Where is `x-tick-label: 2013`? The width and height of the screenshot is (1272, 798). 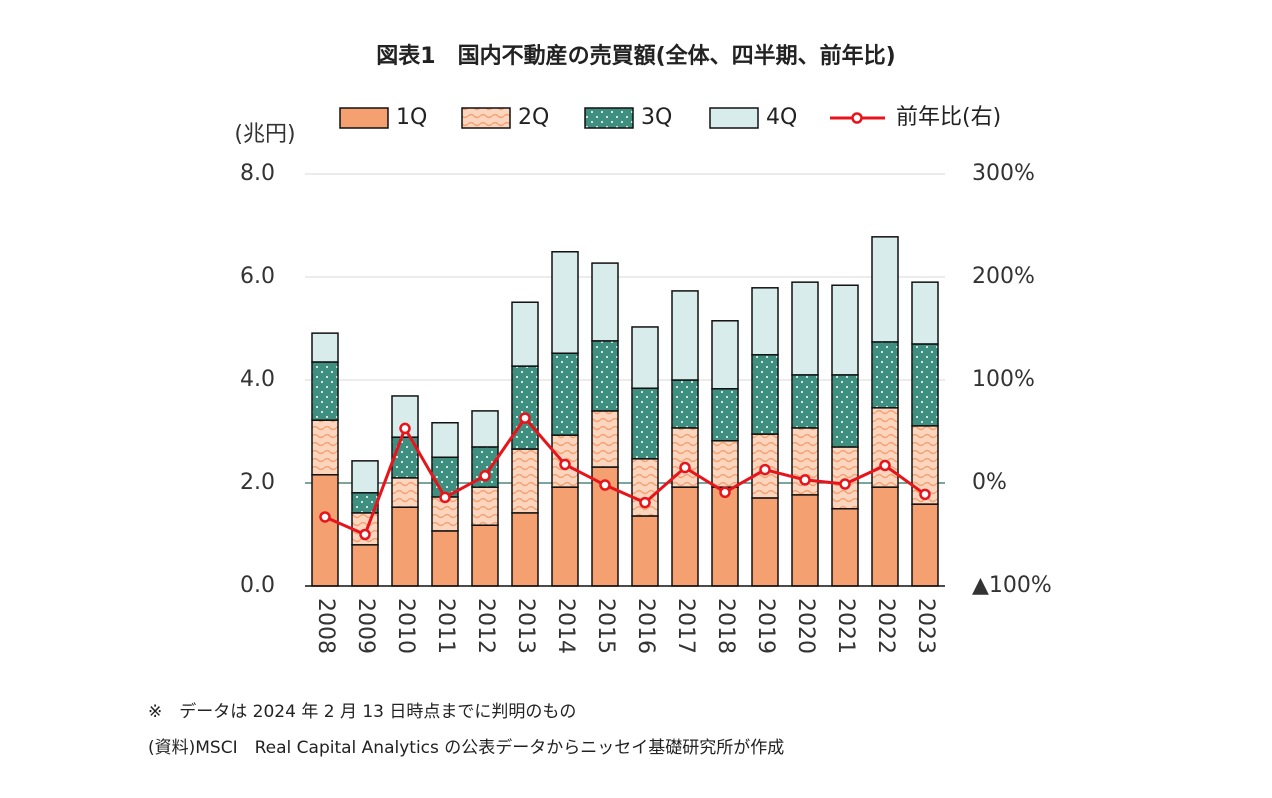
x-tick-label: 2013 is located at coordinates (525, 626).